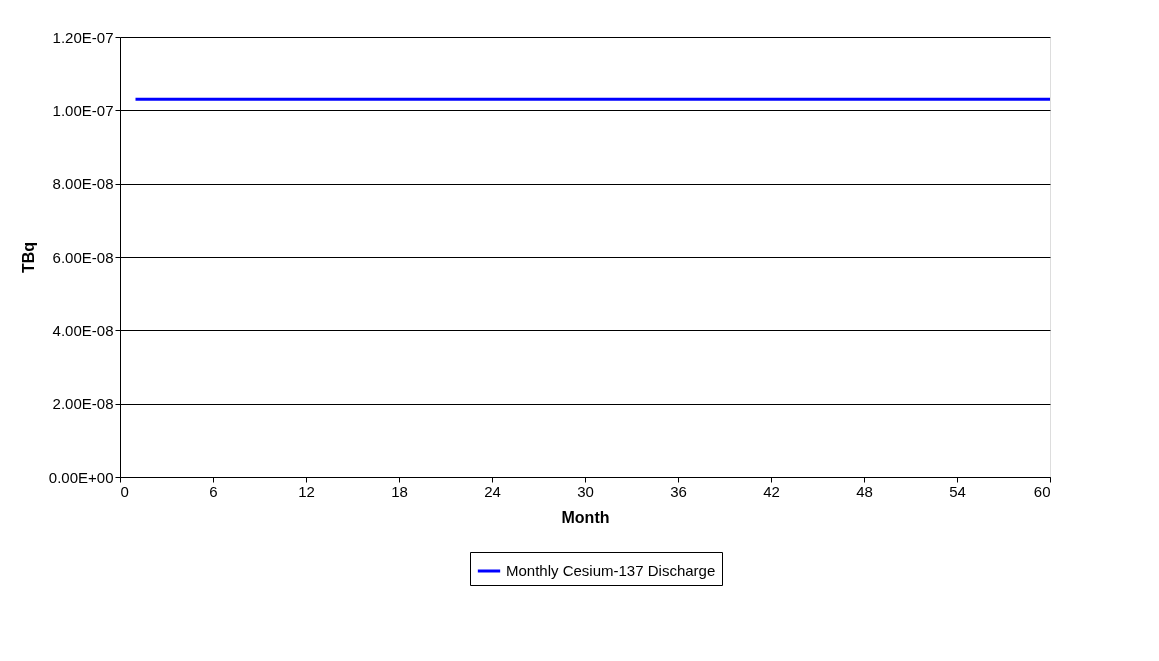 The image size is (1159, 661). What do you see at coordinates (678, 491) in the screenshot?
I see `x-tick-label: 36` at bounding box center [678, 491].